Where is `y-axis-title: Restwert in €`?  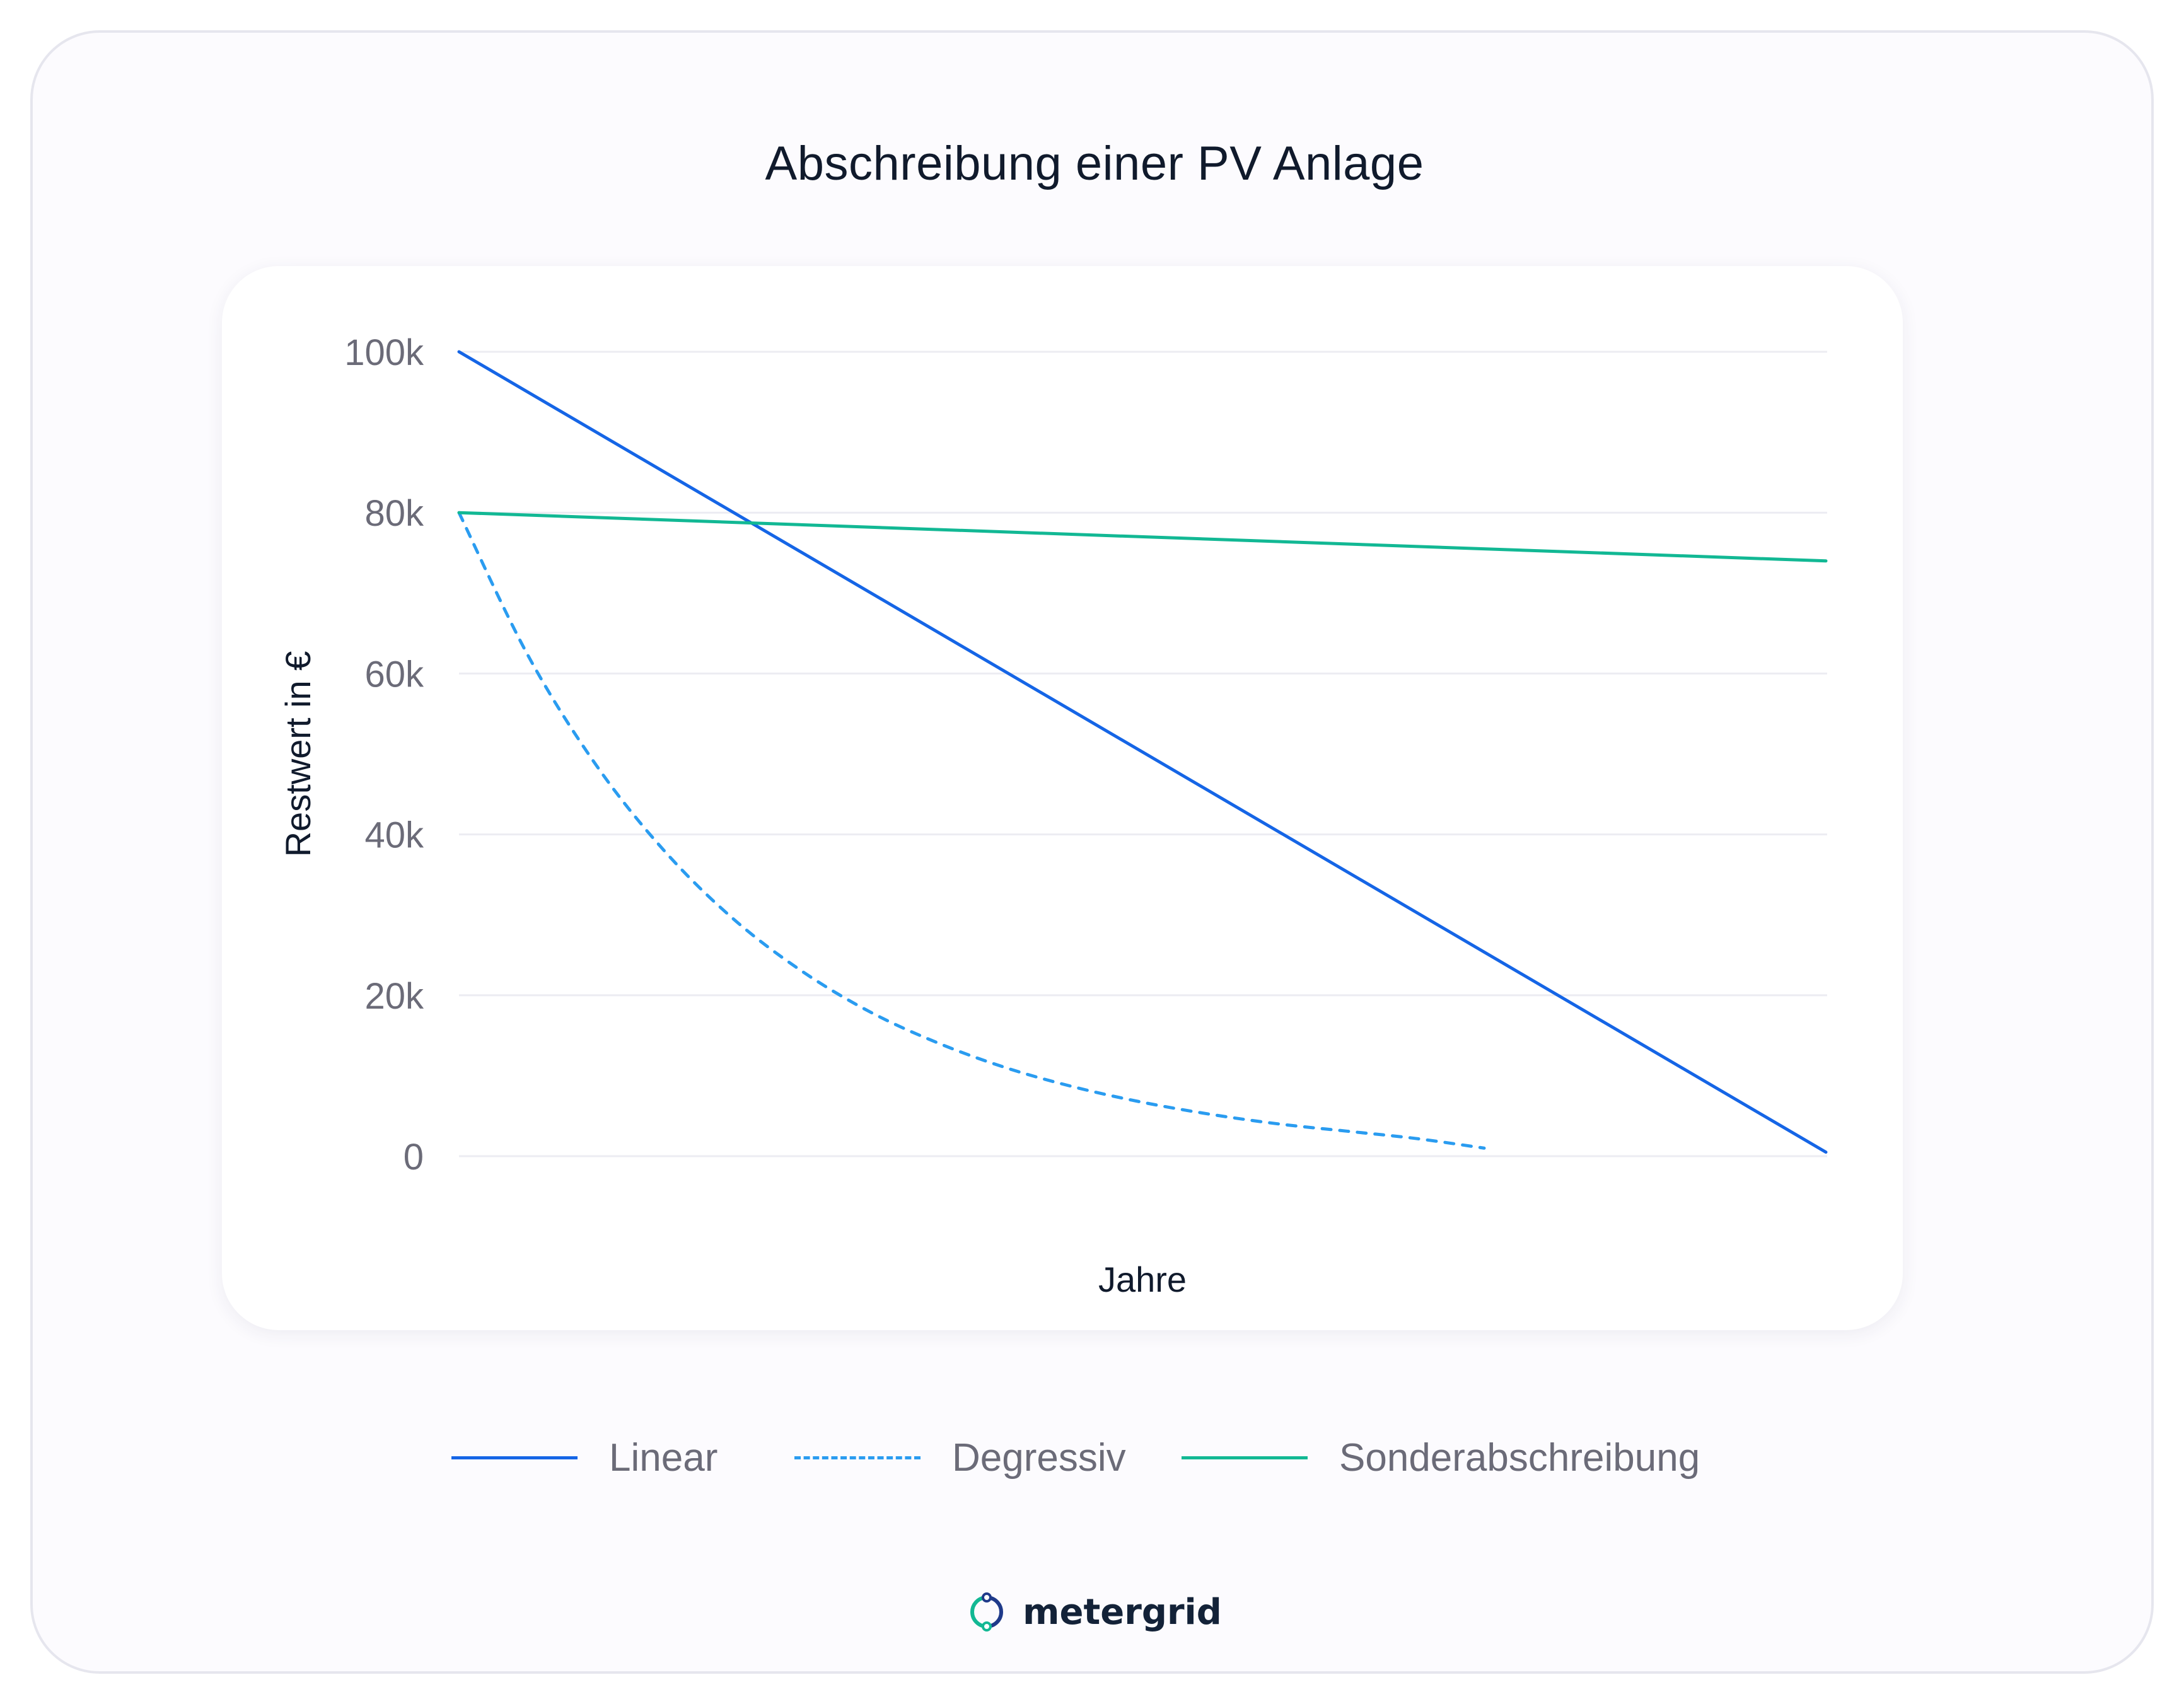
y-axis-title: Restwert in € is located at coordinates (298, 754).